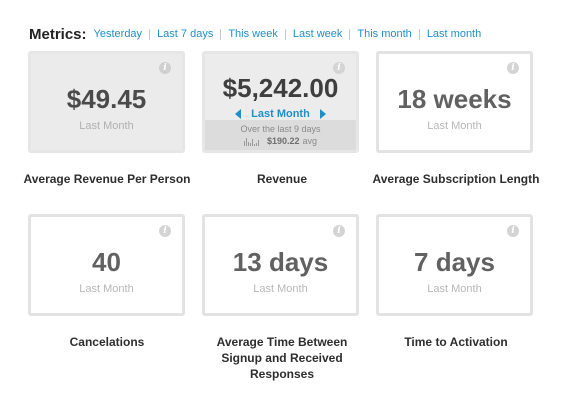  What do you see at coordinates (456, 342) in the screenshot?
I see `metric-caption: Time to Activation` at bounding box center [456, 342].